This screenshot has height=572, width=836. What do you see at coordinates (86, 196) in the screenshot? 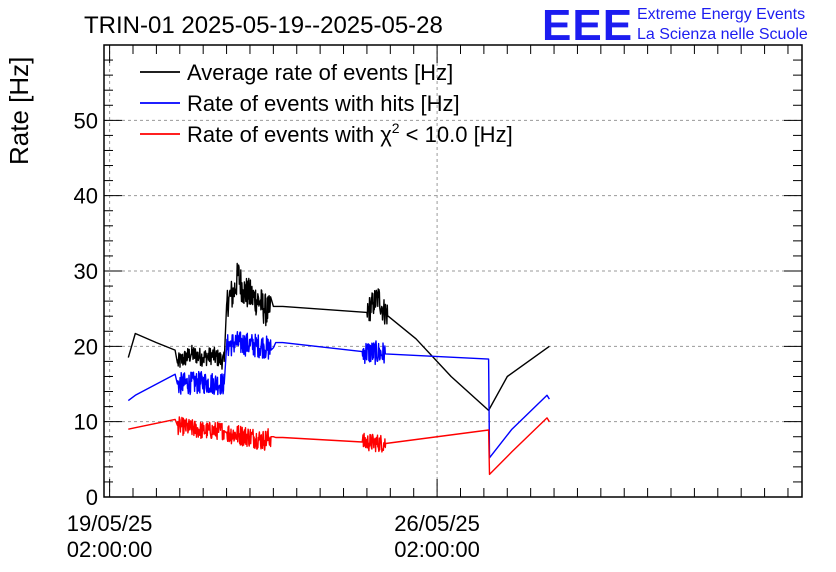
I see `y-tick-label: 40` at bounding box center [86, 196].